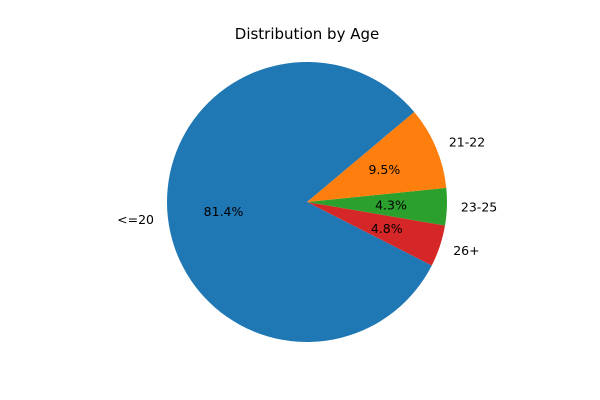 This screenshot has width=600, height=400. I want to click on slice-label-21-22: 21-22, so click(467, 142).